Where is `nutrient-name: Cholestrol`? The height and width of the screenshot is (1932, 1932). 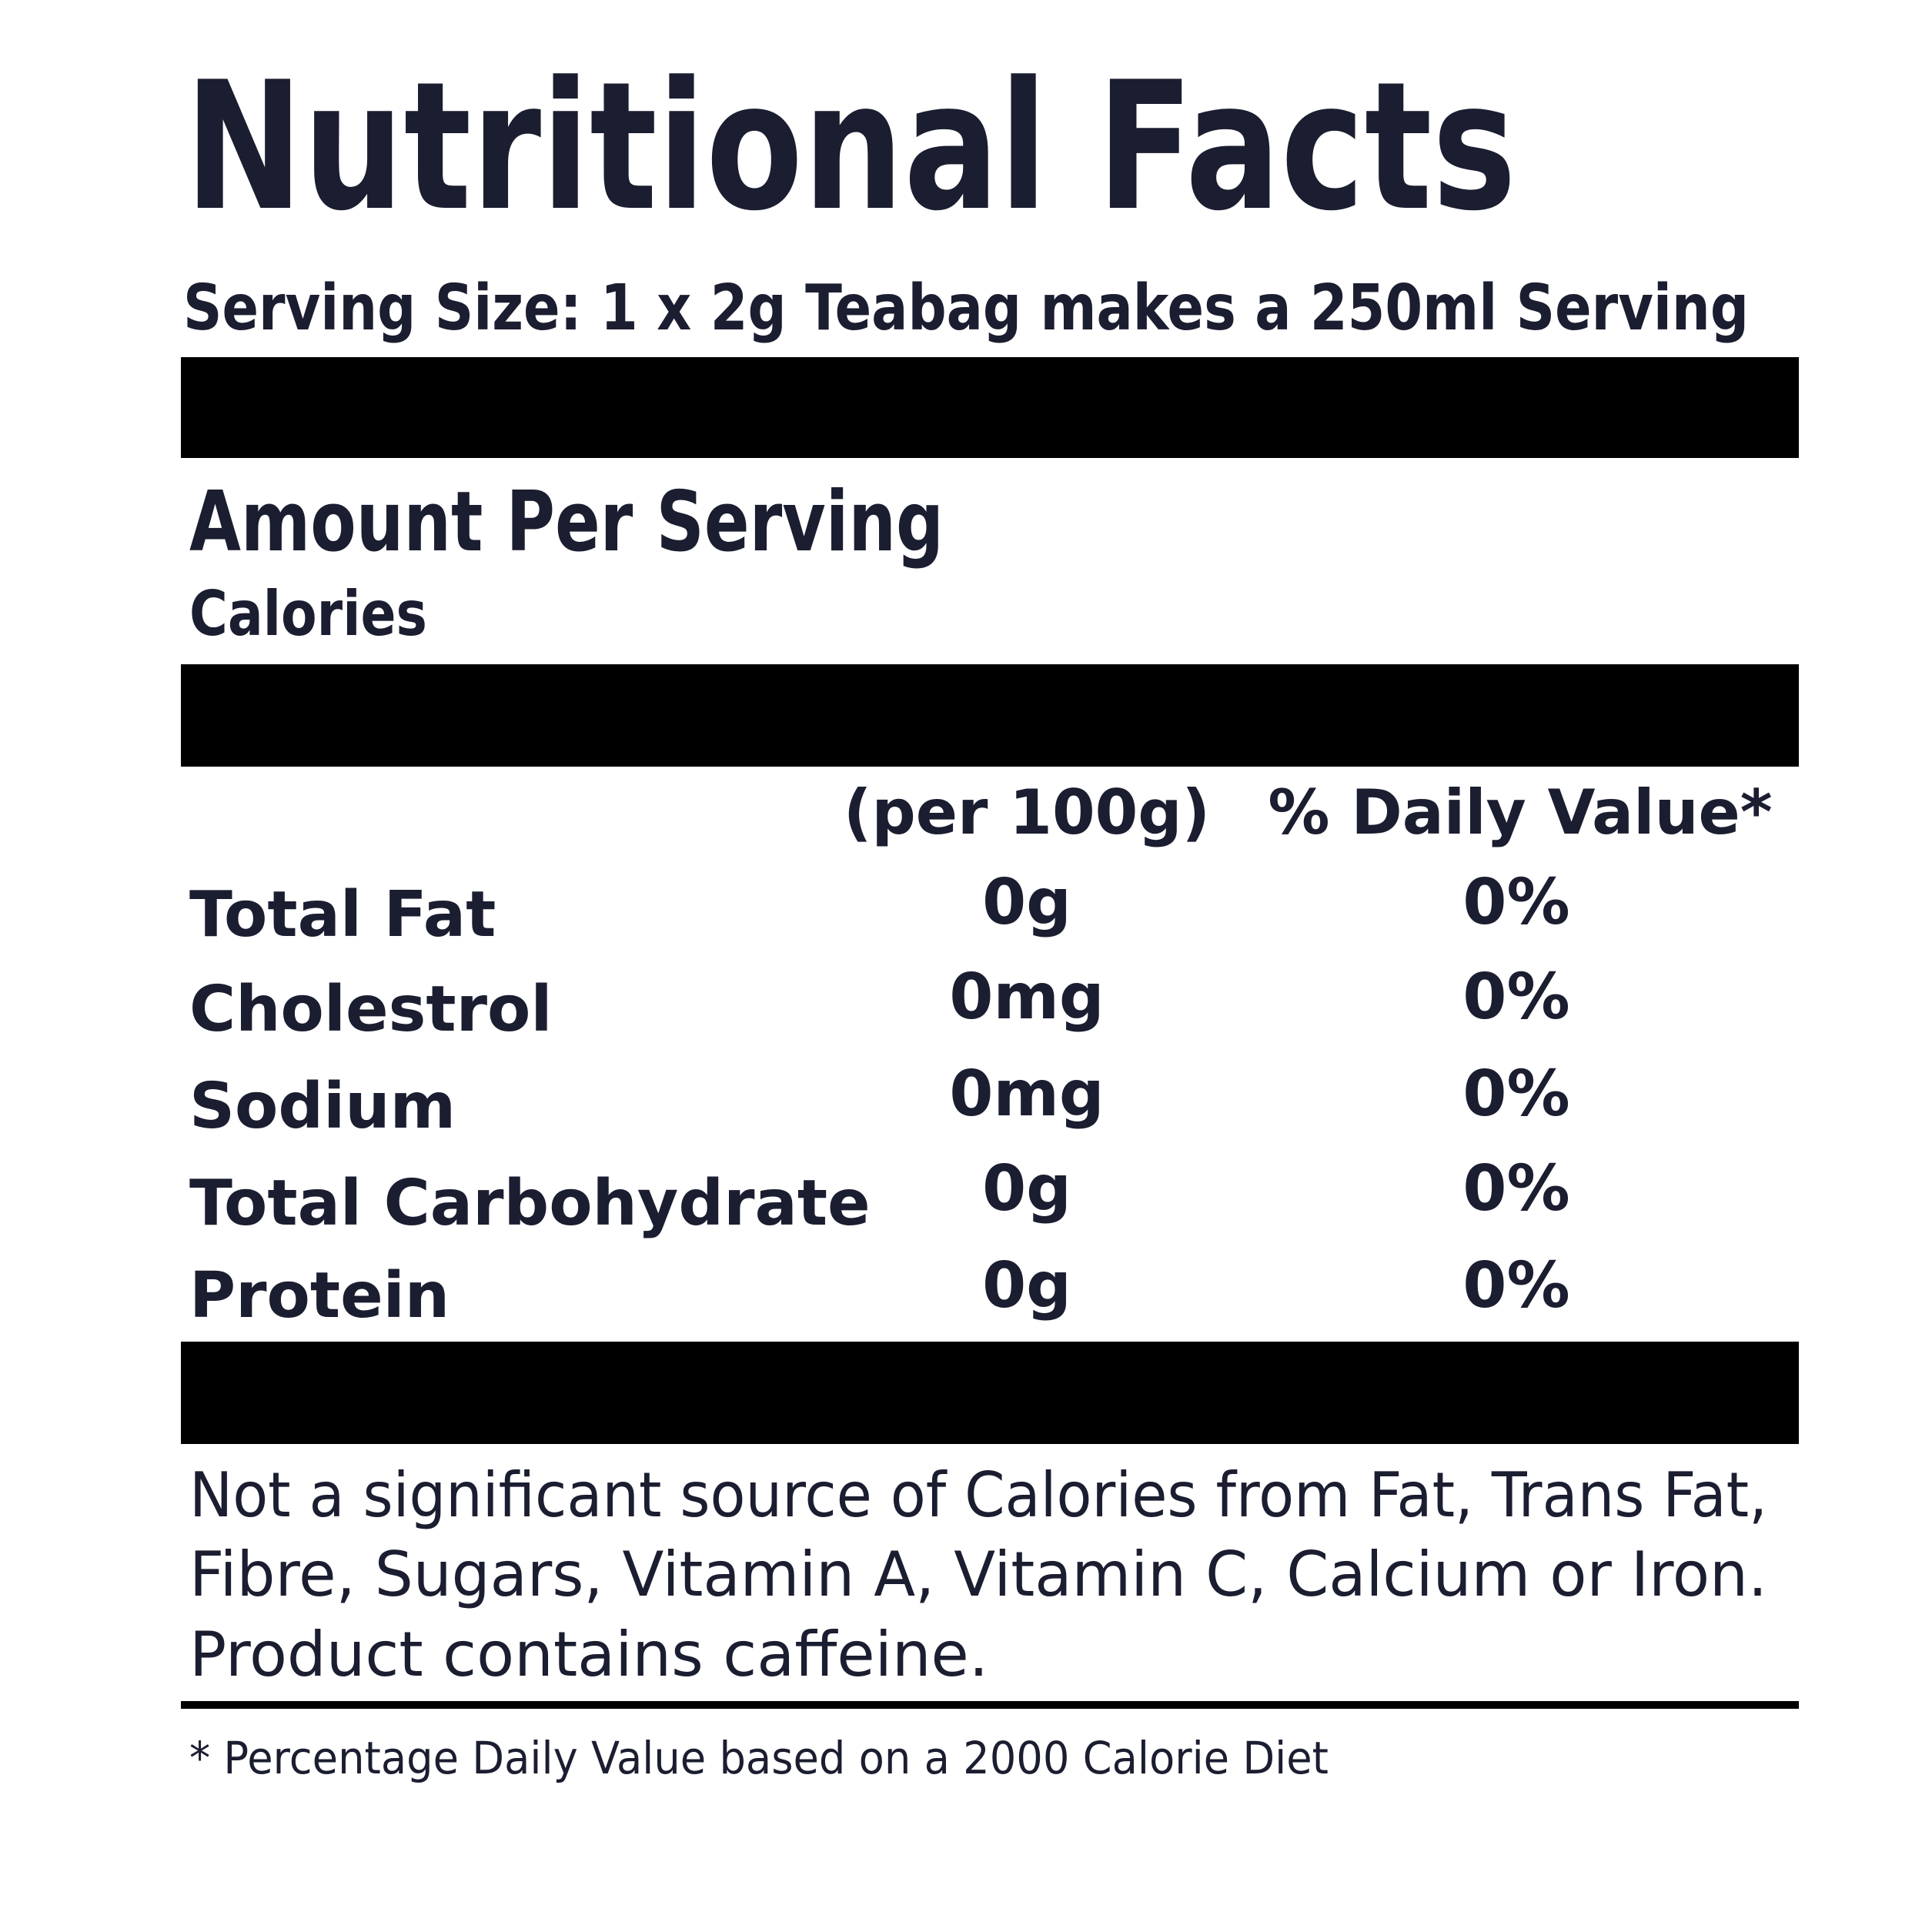
nutrient-name: Cholestrol is located at coordinates (371, 1009).